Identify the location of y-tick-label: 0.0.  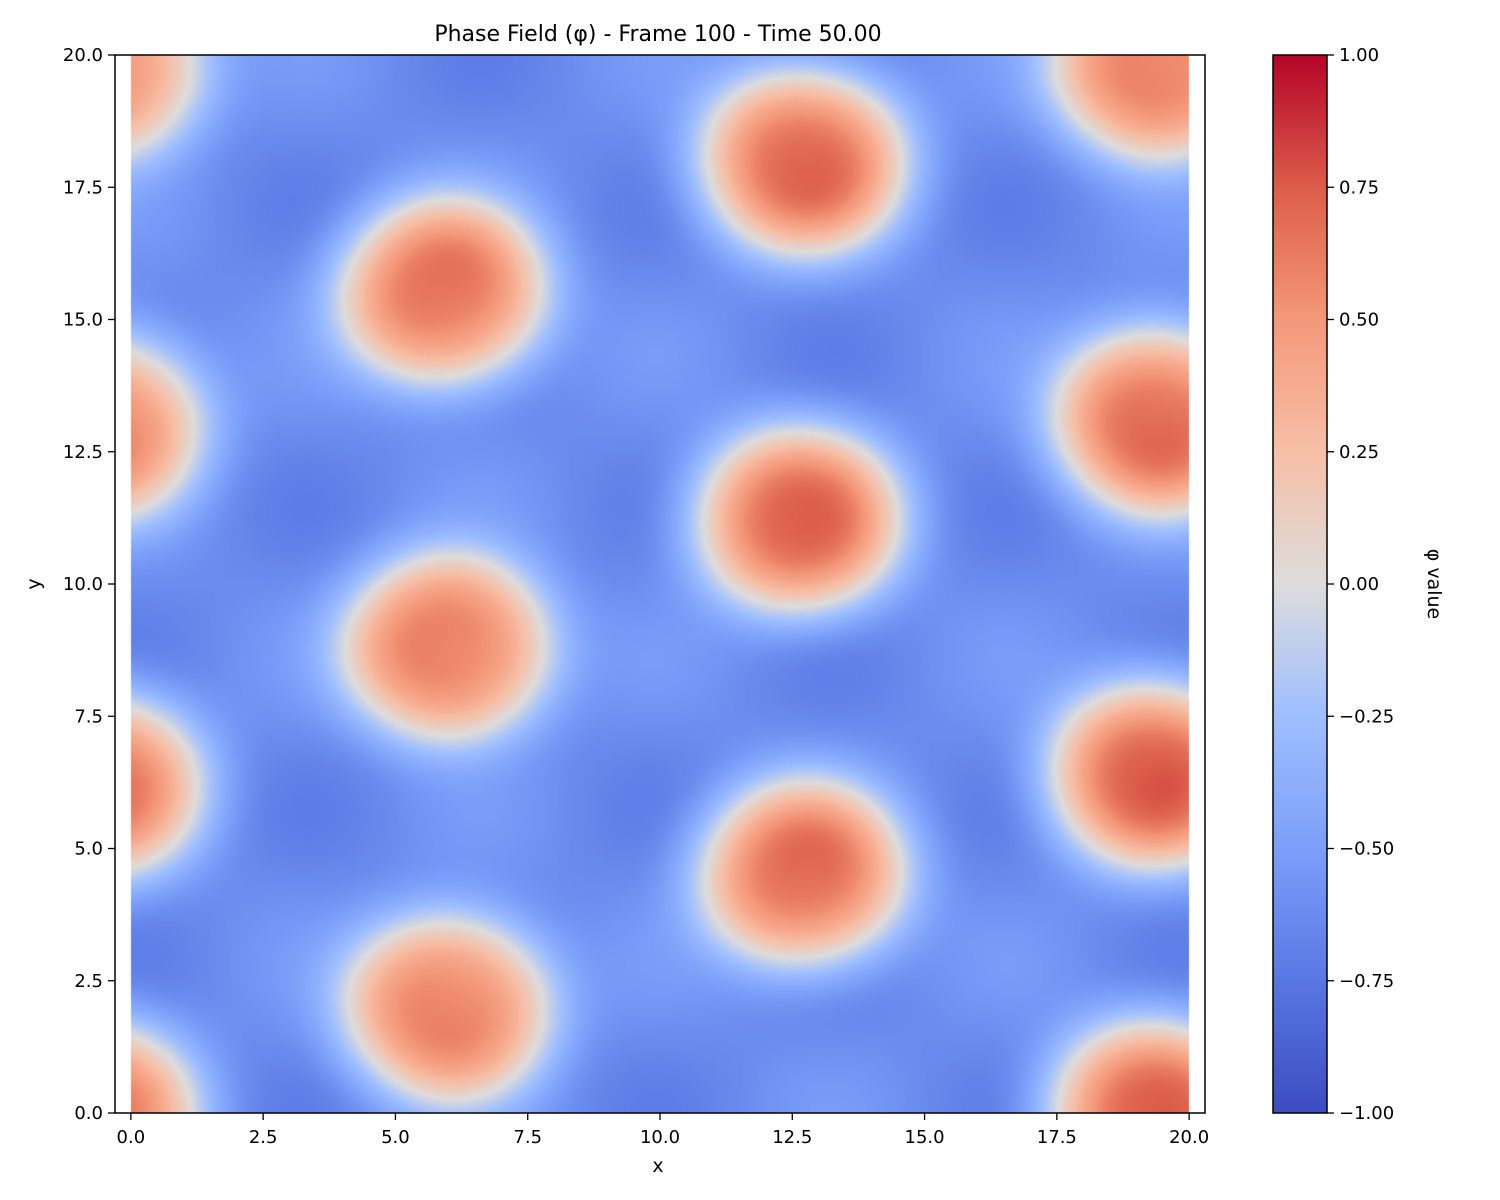
(88, 1113).